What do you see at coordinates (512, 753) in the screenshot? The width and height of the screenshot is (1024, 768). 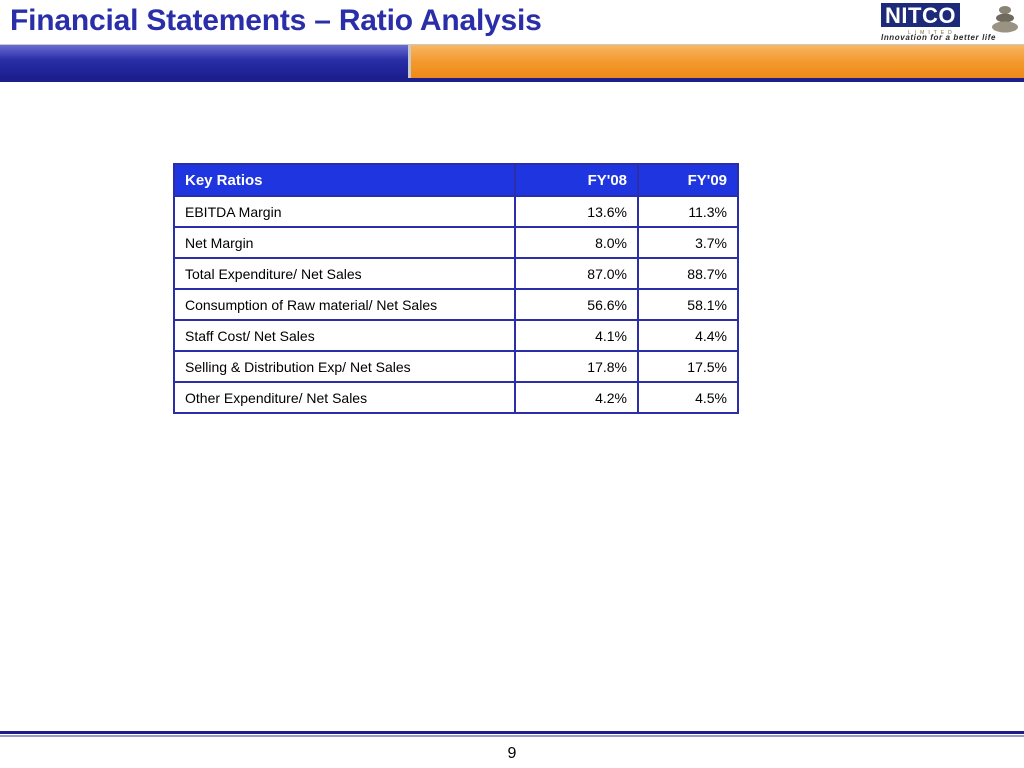 I see `page-number: 9` at bounding box center [512, 753].